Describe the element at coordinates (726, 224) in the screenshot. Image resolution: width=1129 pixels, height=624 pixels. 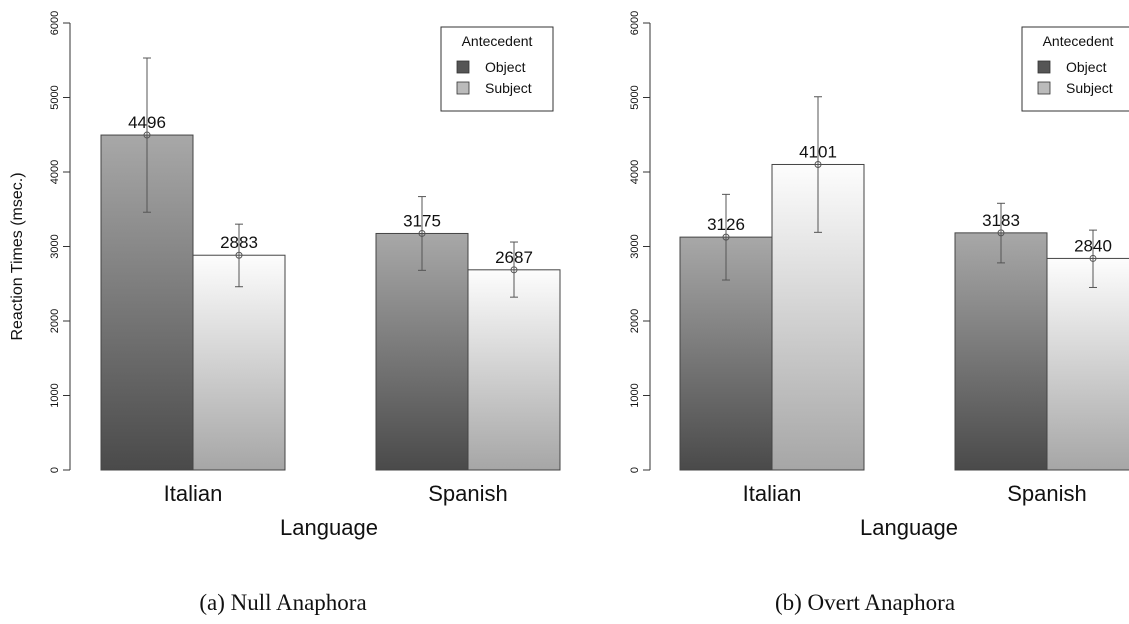
I see `data-label: 3126` at that location.